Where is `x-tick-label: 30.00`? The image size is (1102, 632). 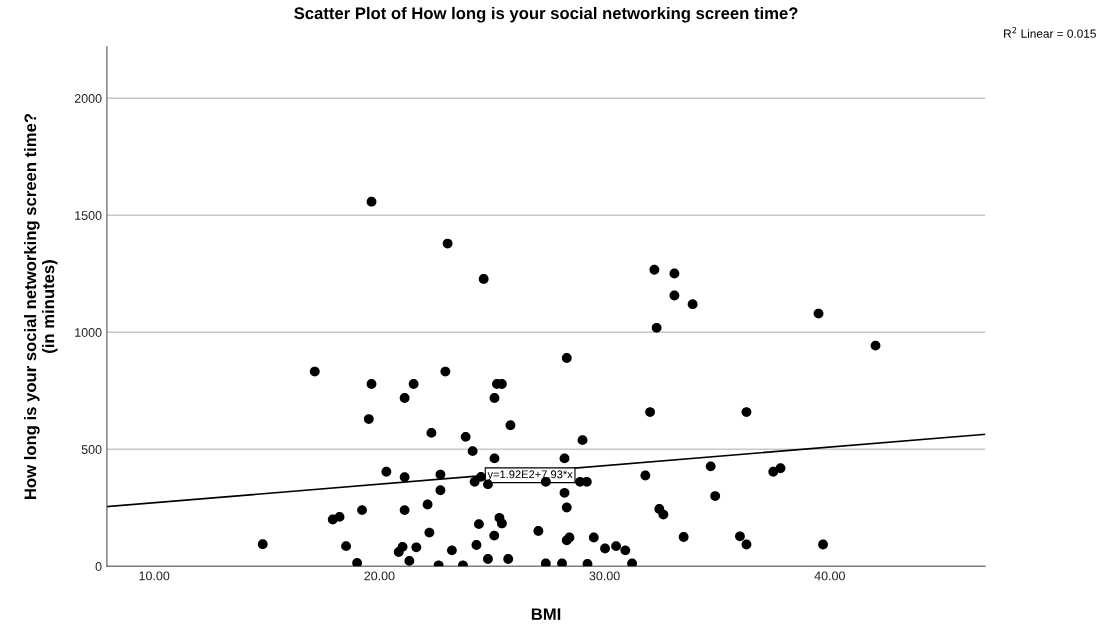
x-tick-label: 30.00 is located at coordinates (604, 576).